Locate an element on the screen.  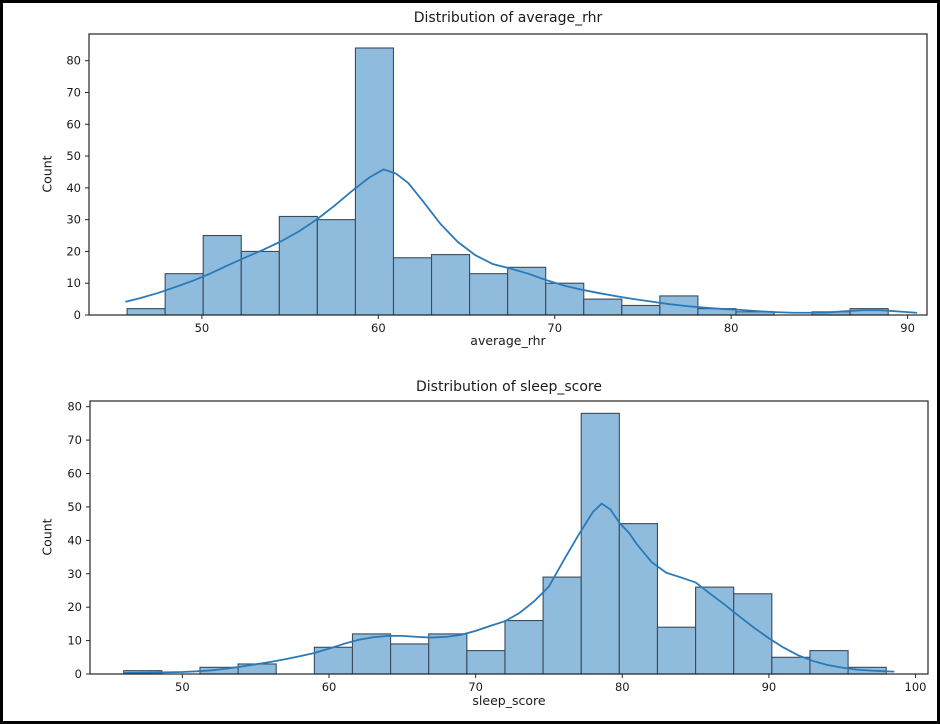
chart-title-sleep-score: Distribution of sleep_score is located at coordinates (509, 387).